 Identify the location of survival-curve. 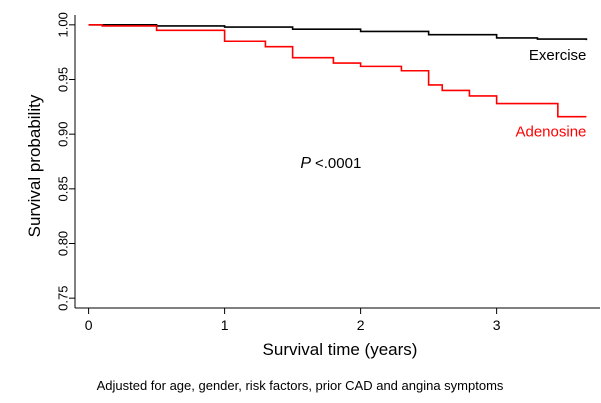
(338, 32).